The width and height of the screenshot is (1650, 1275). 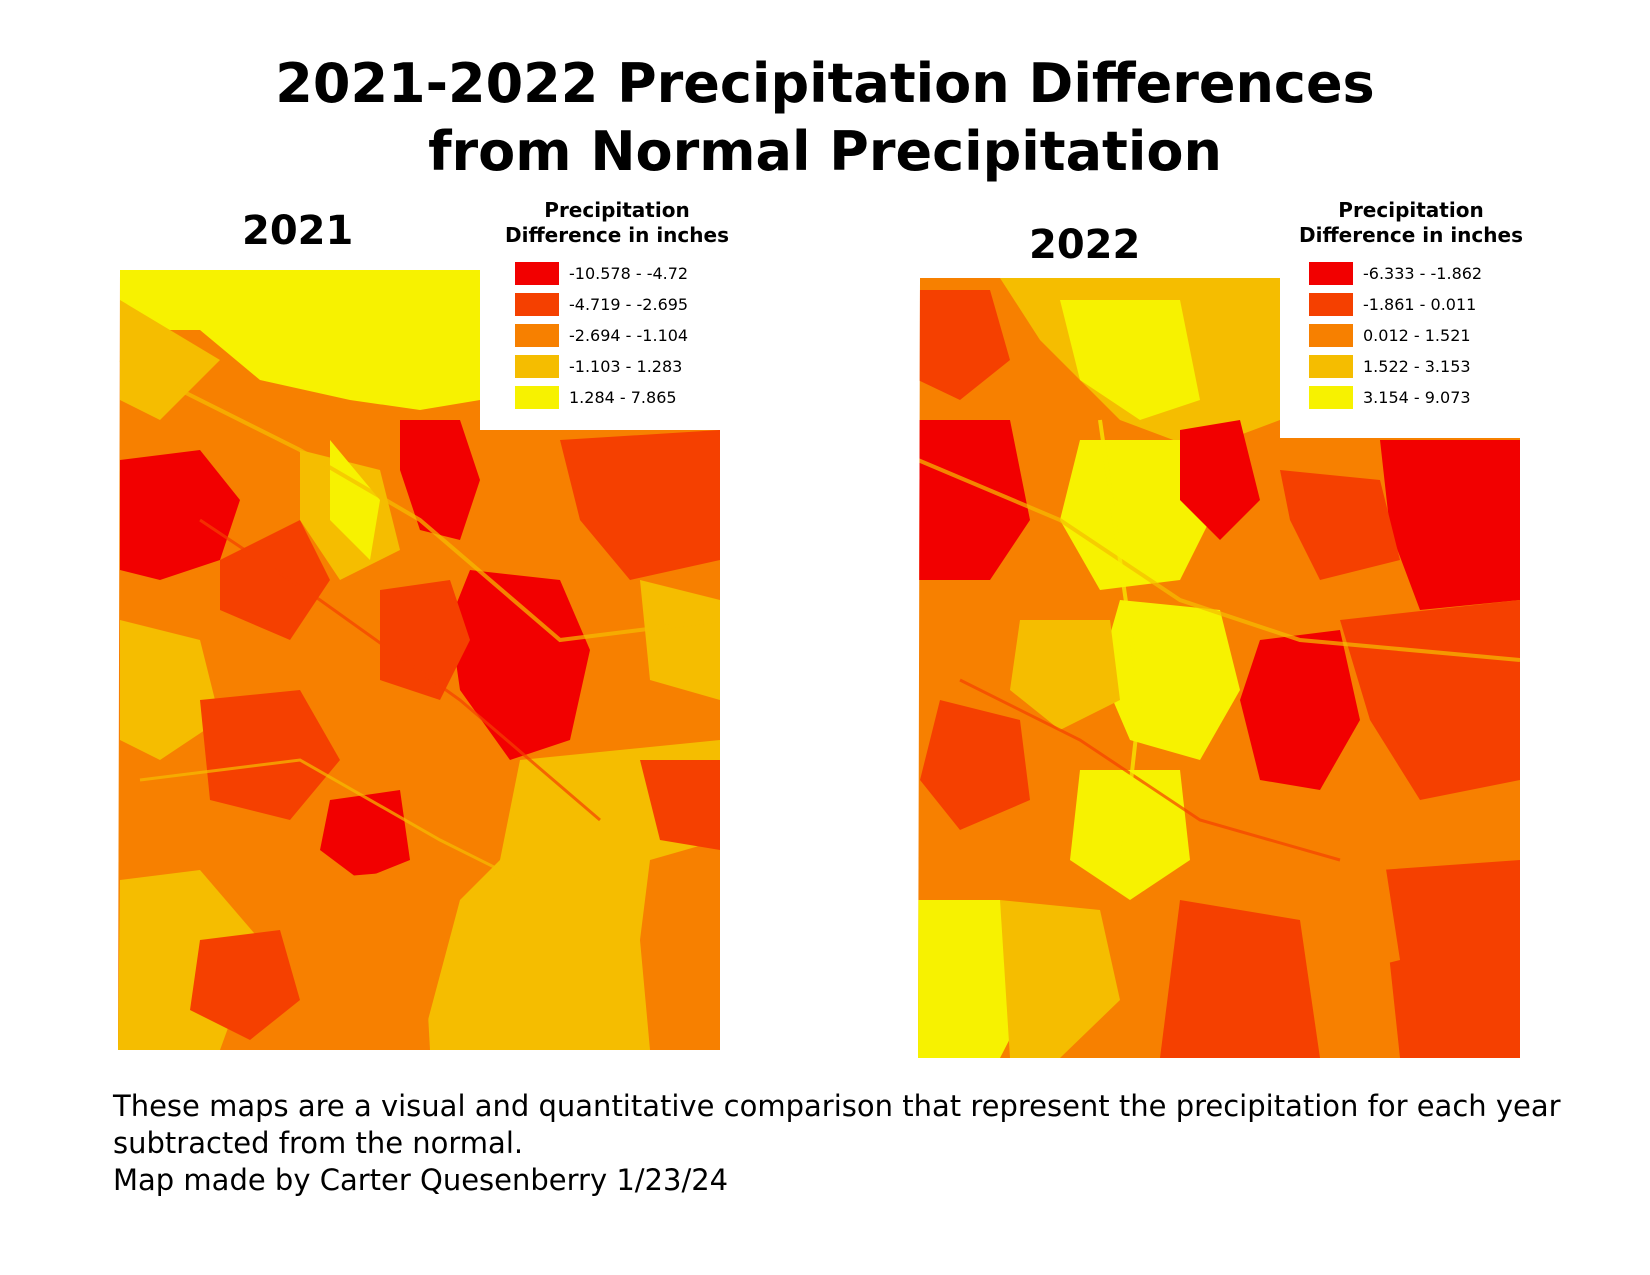 I want to click on map-year-label-2021: 2021, so click(x=298, y=231).